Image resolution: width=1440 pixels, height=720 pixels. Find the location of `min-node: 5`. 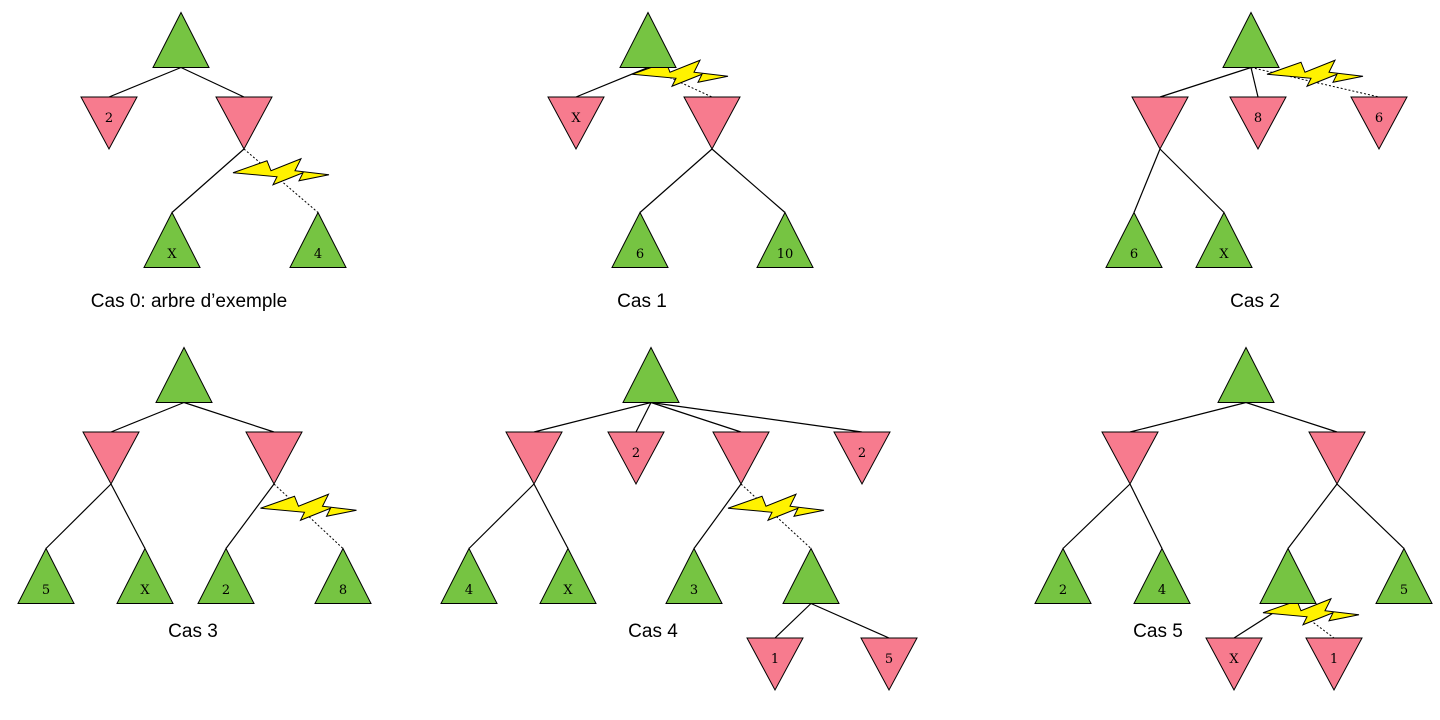

min-node: 5 is located at coordinates (889, 664).